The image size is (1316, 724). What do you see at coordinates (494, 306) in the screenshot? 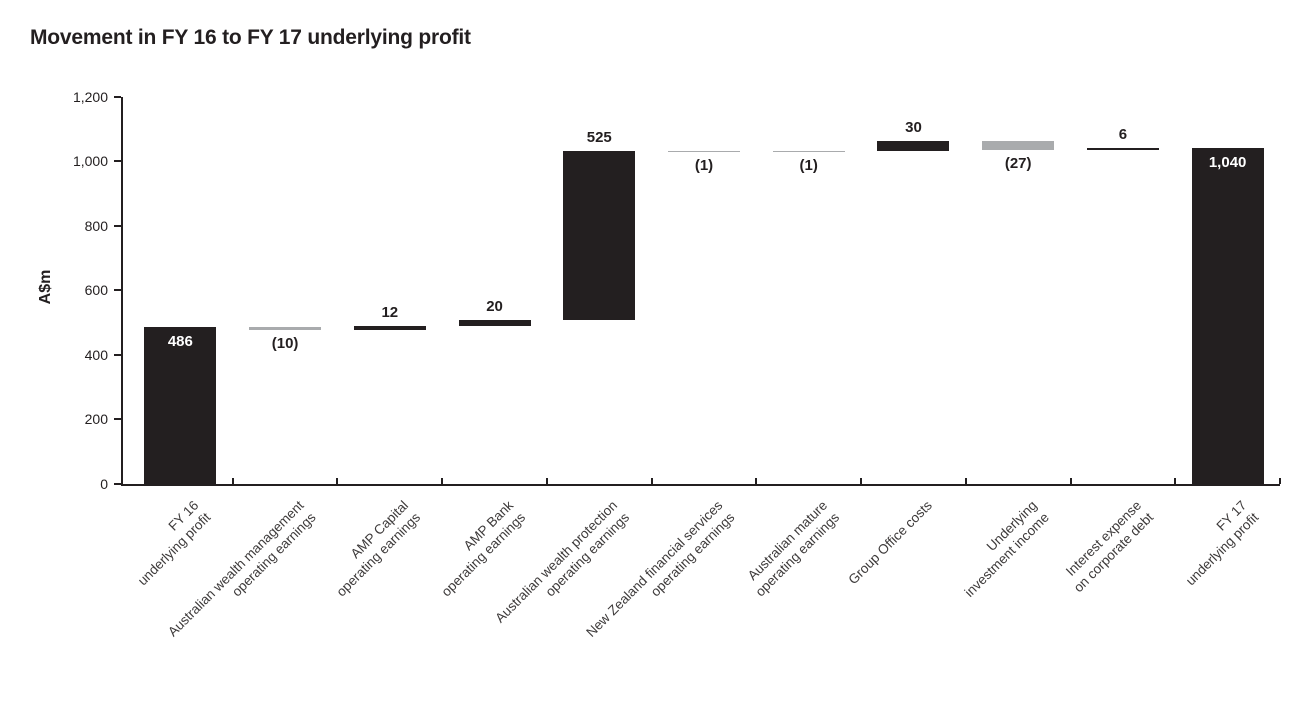
I see `bar-value-label-amp-bank: 20` at bounding box center [494, 306].